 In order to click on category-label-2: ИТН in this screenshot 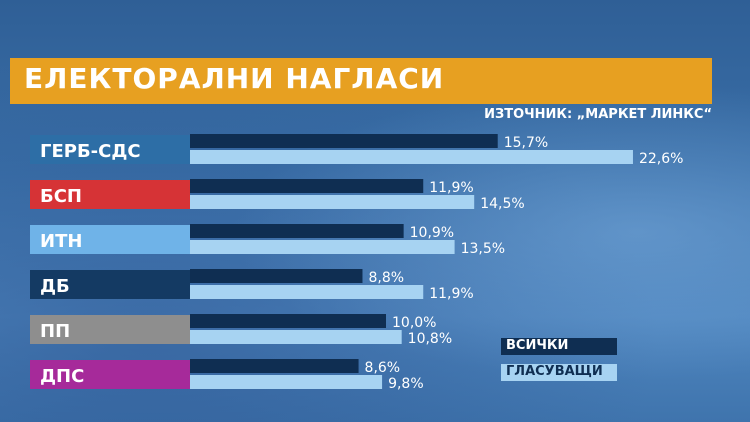, I will do `click(61, 241)`.